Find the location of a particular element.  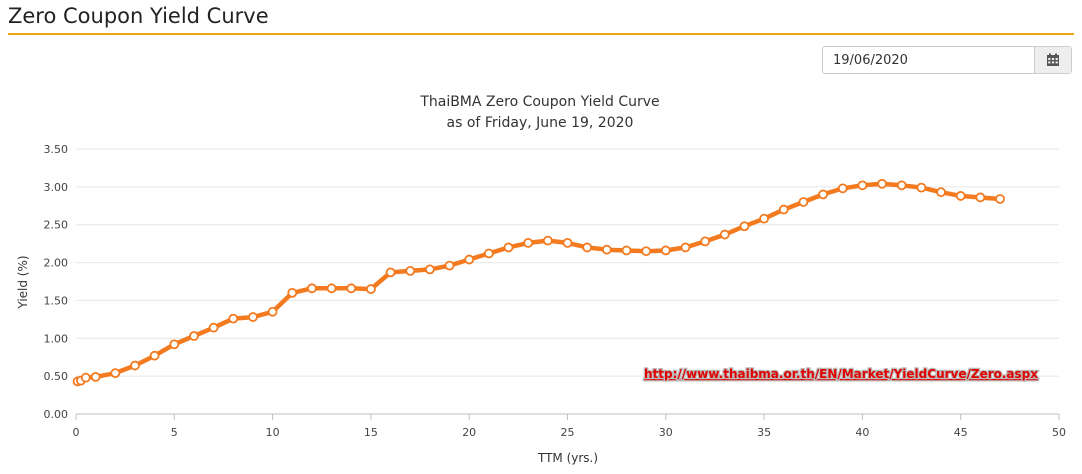

x-tick-label: 5 is located at coordinates (174, 432).